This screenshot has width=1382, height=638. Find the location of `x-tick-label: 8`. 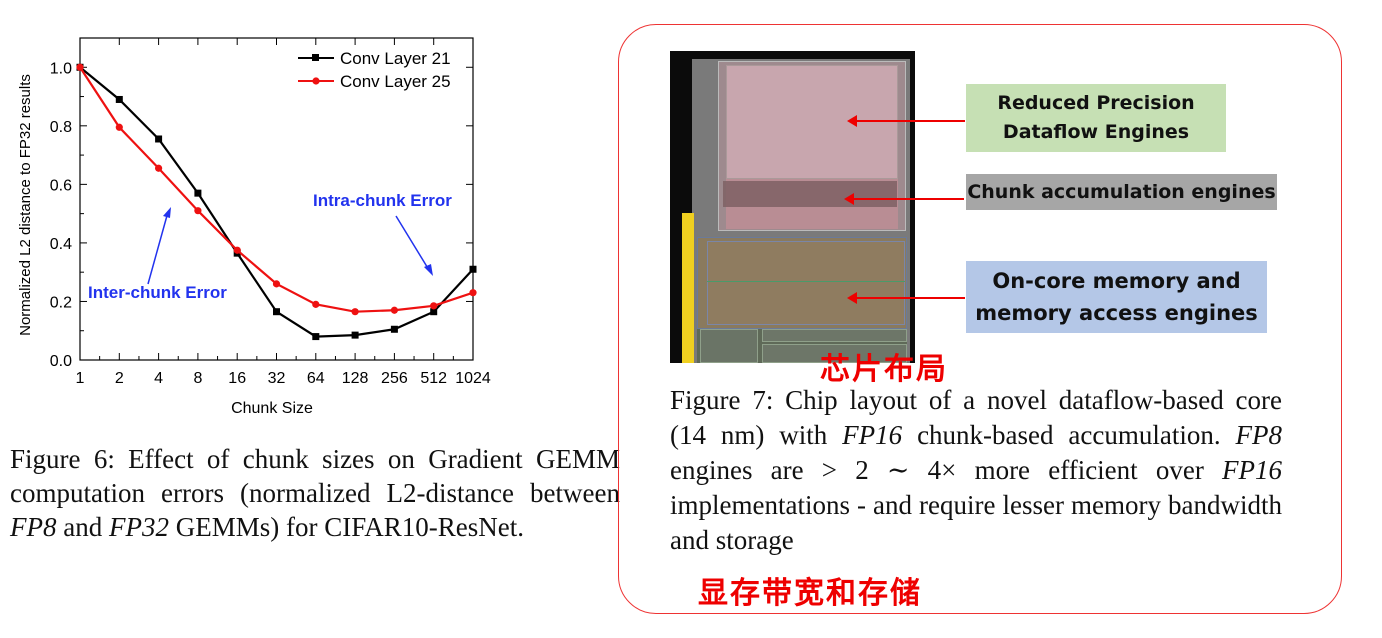

x-tick-label: 8 is located at coordinates (197, 378).